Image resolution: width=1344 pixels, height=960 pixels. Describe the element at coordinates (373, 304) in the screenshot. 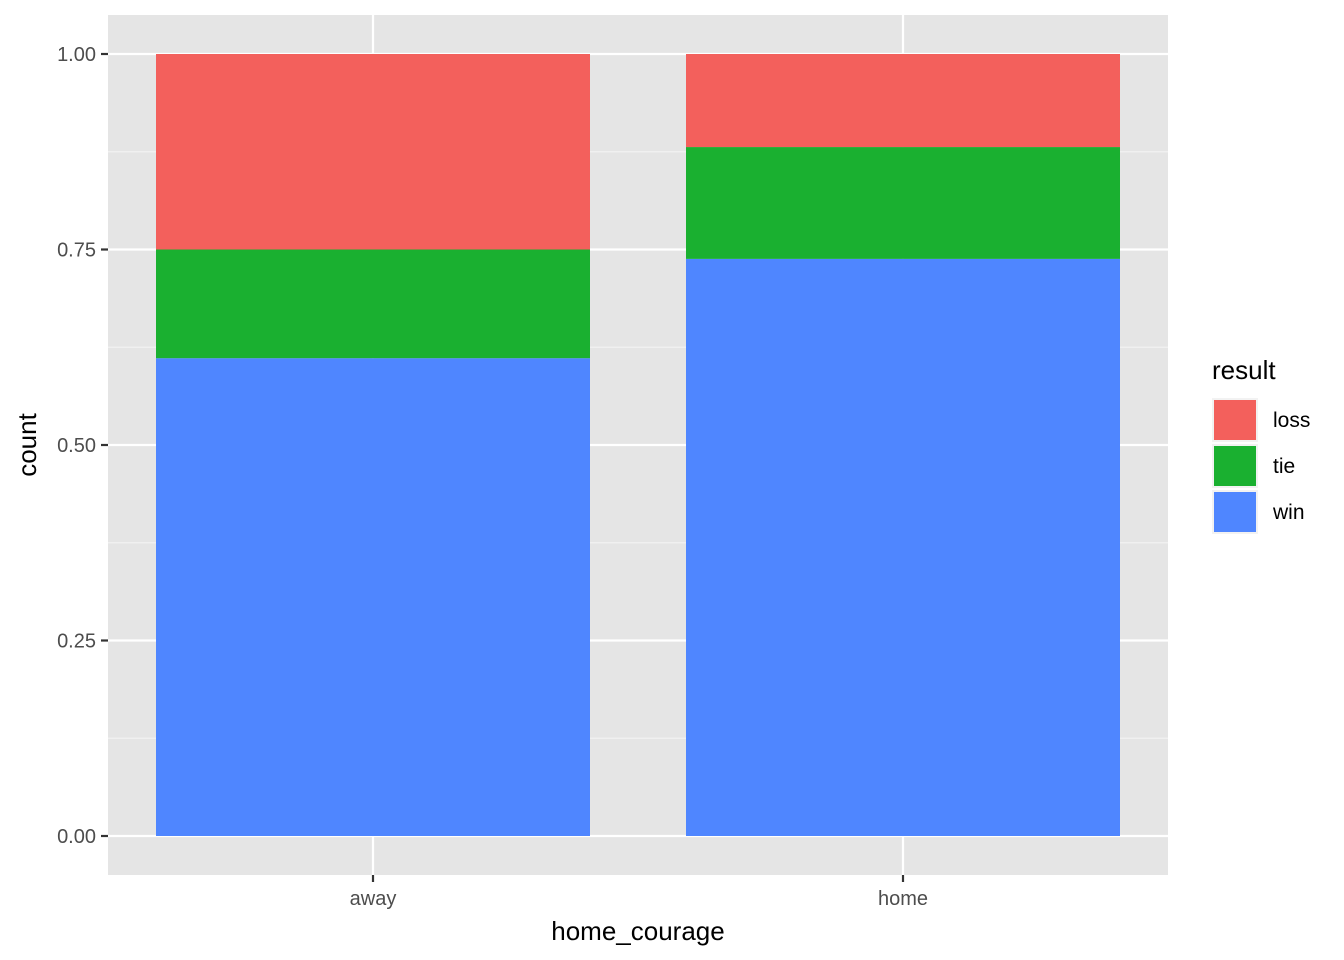

I see `bar-away-tie` at that location.